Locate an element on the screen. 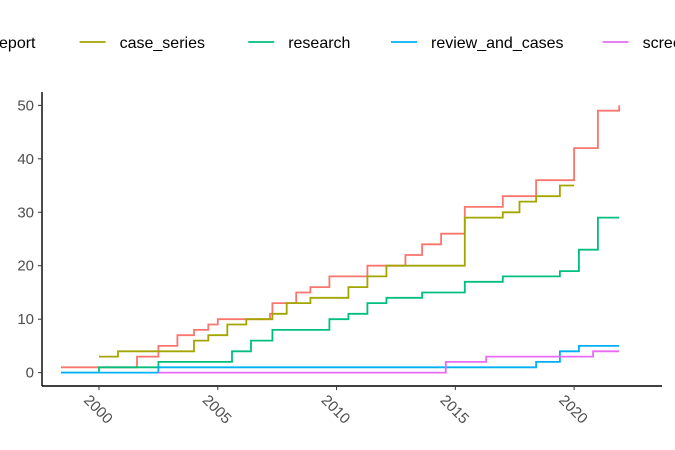 This screenshot has width=675, height=450. legend-label: review_and_cases is located at coordinates (497, 43).